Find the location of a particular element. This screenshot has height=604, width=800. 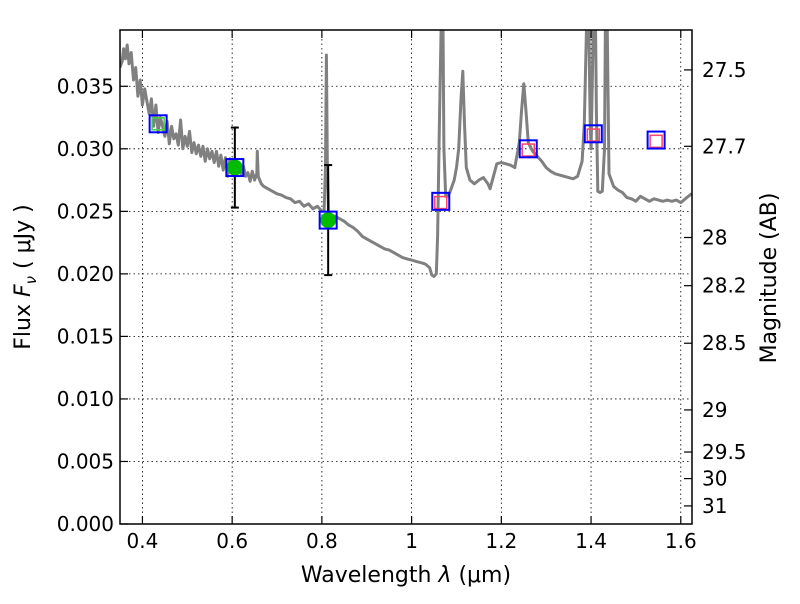

y-tick-label: 0.035 is located at coordinates (85, 86).